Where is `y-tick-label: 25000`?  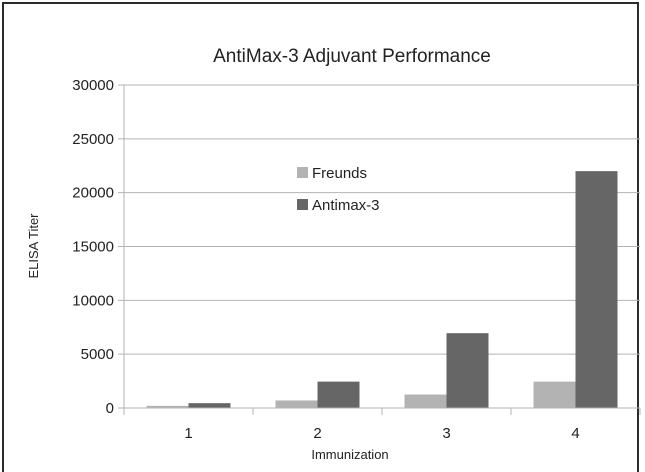
y-tick-label: 25000 is located at coordinates (93, 139).